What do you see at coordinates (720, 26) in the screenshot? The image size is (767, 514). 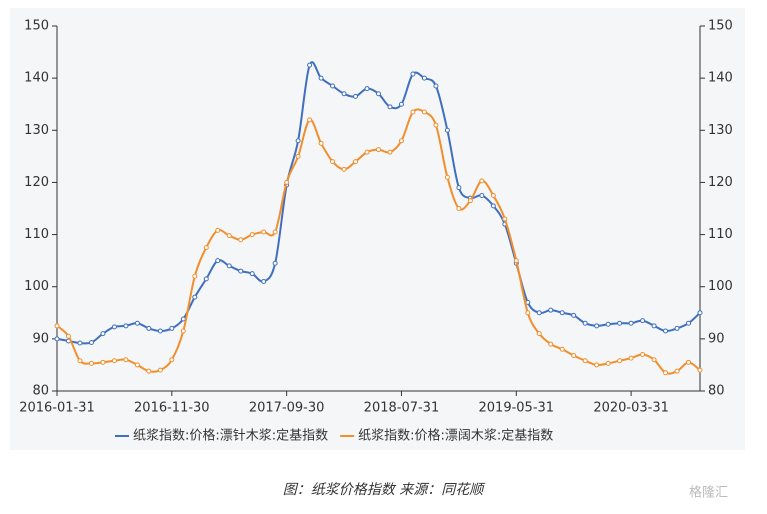 I see `y2-tick-label: 150` at bounding box center [720, 26].